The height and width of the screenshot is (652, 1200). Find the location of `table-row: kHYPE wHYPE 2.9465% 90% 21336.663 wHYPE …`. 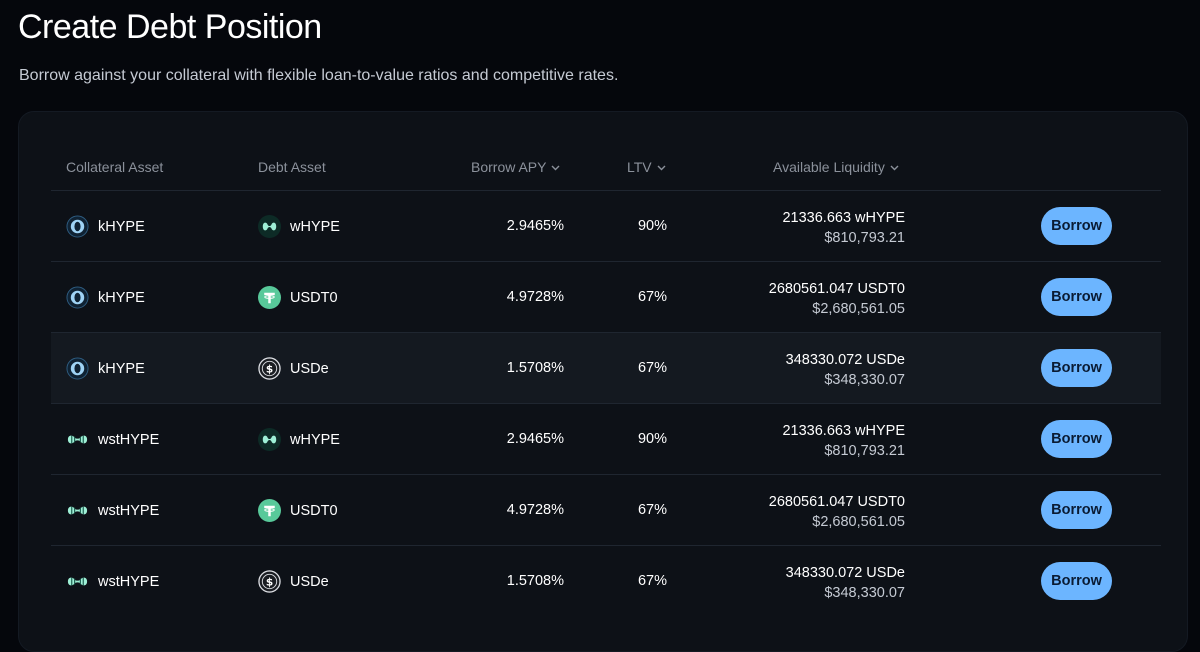

table-row: kHYPE wHYPE 2.9465% 90% 21336.663 wHYPE … is located at coordinates (606, 226).